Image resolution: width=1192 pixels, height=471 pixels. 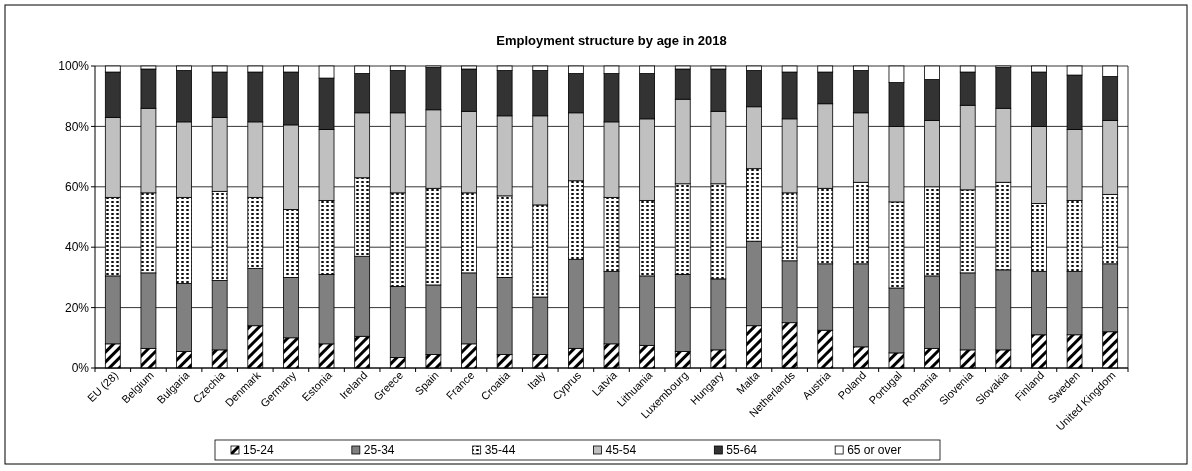 I want to click on x-tick-label: Italy, so click(x=536, y=380).